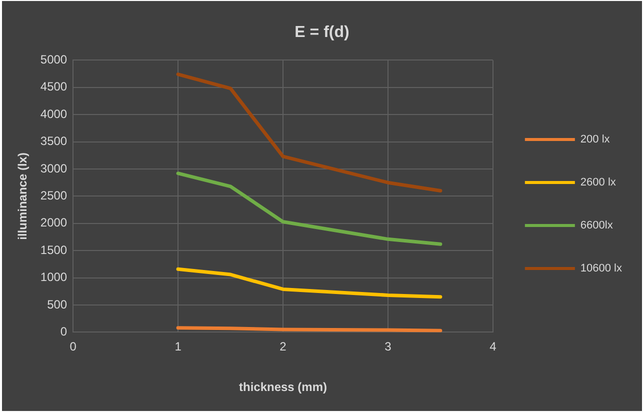  What do you see at coordinates (54, 87) in the screenshot?
I see `y-tick-label: 4500` at bounding box center [54, 87].